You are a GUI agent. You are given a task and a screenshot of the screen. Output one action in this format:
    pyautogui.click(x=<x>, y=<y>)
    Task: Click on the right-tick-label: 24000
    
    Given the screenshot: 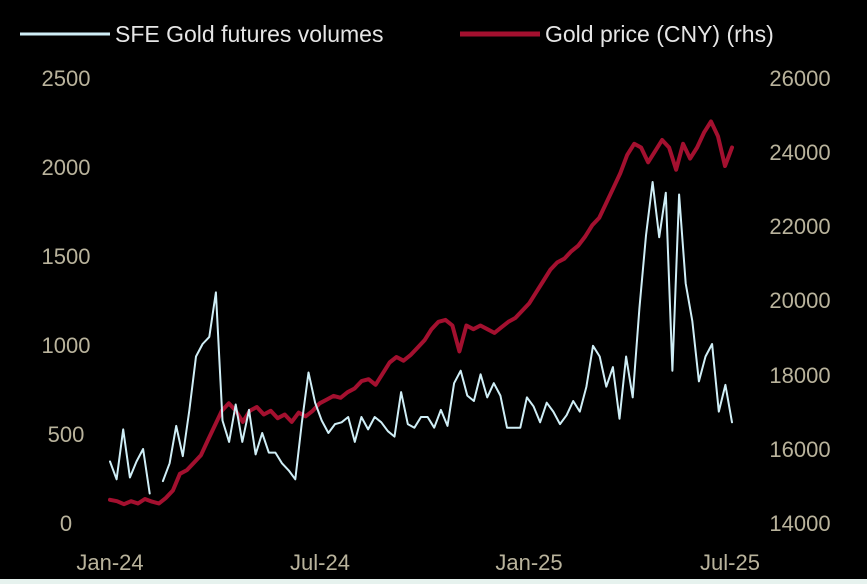 What is the action you would take?
    pyautogui.click(x=799, y=152)
    